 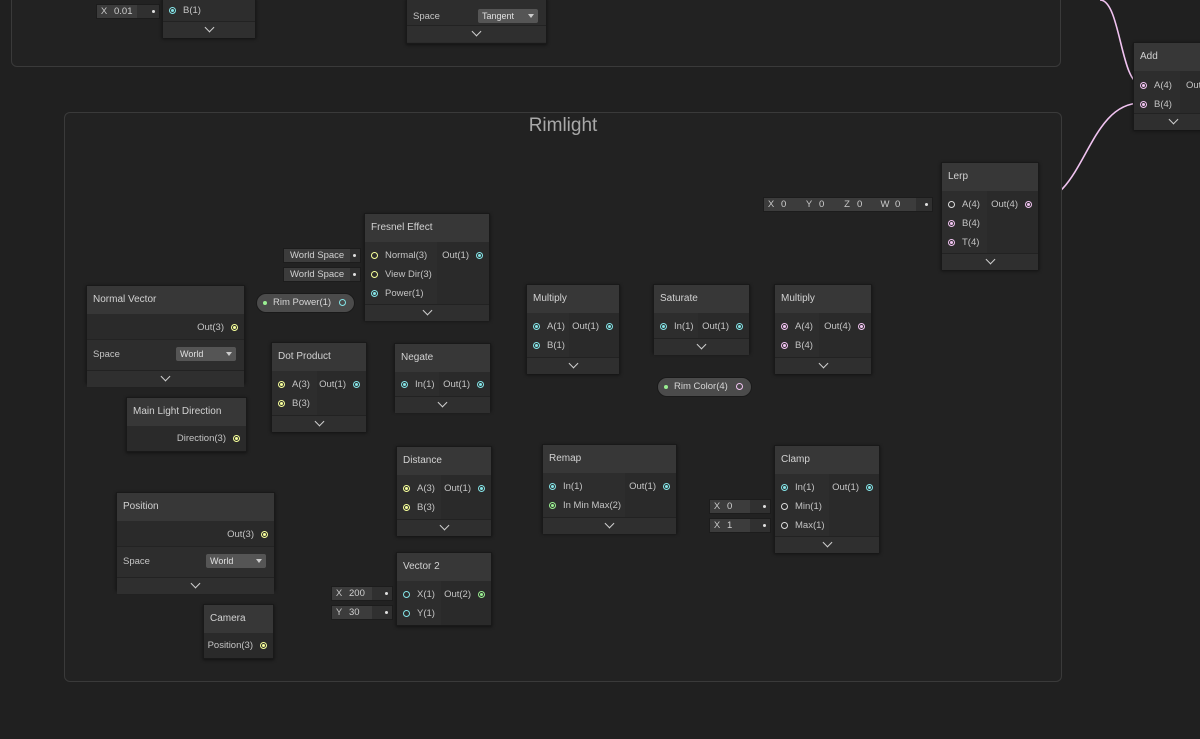 What do you see at coordinates (963, 242) in the screenshot?
I see `input-port-t: T(4)` at bounding box center [963, 242].